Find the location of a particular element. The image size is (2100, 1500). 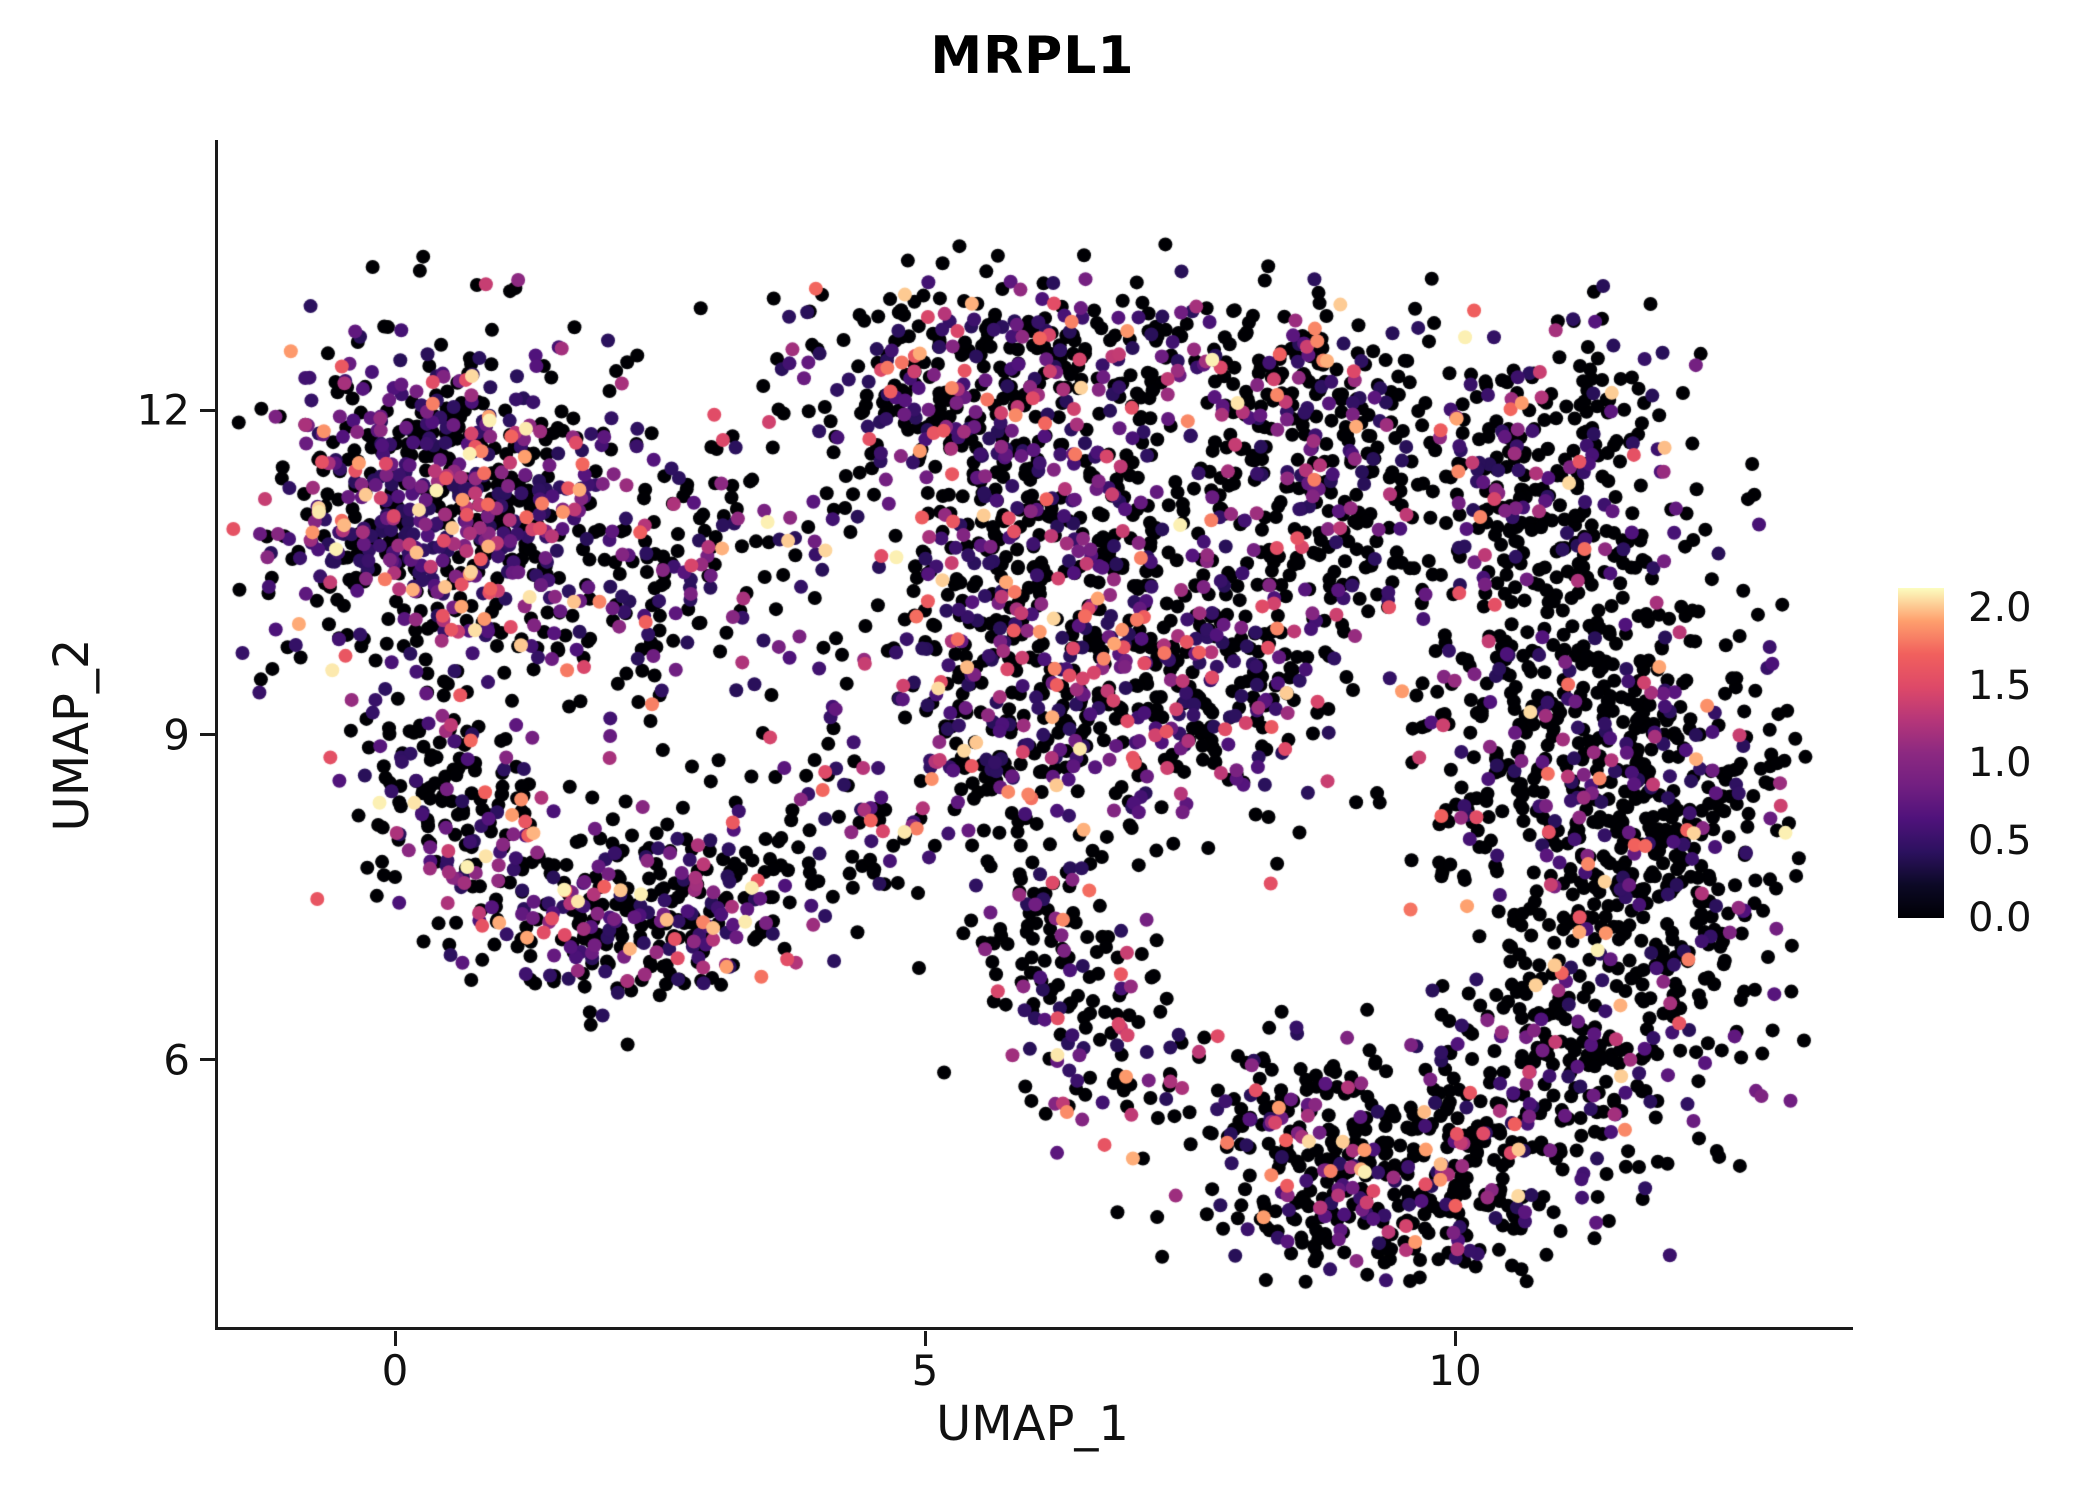

x-tick-label: 0 is located at coordinates (395, 1370).